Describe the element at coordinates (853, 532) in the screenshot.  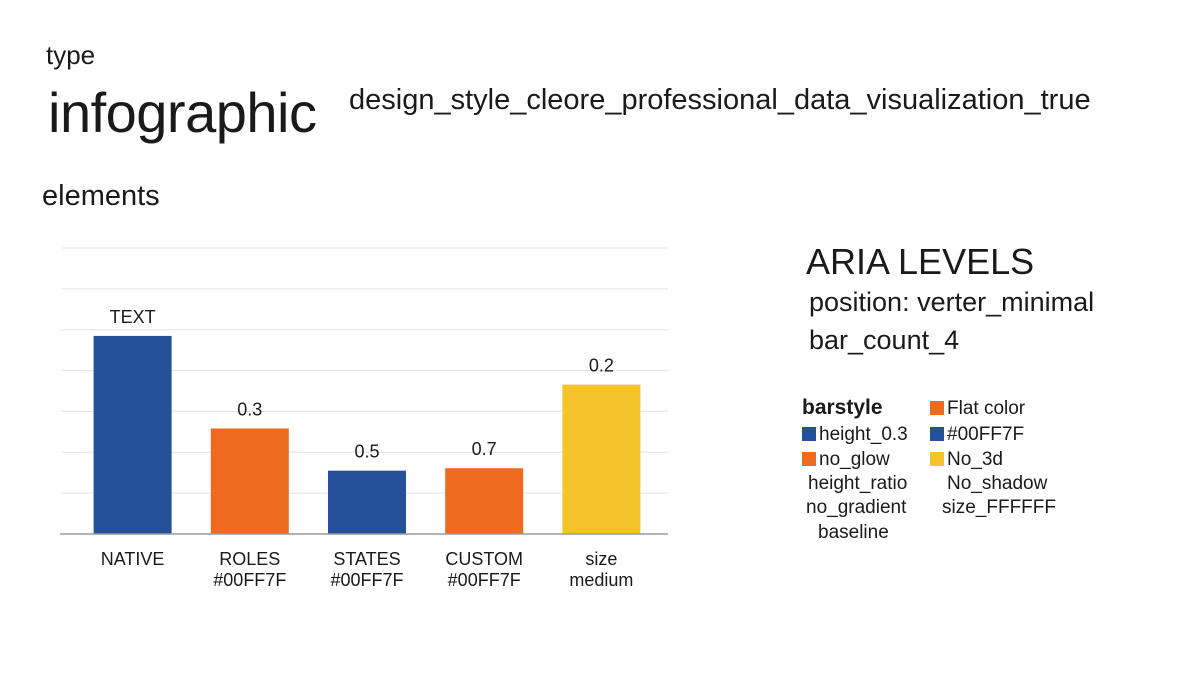
I see `legend-note: baseline` at that location.